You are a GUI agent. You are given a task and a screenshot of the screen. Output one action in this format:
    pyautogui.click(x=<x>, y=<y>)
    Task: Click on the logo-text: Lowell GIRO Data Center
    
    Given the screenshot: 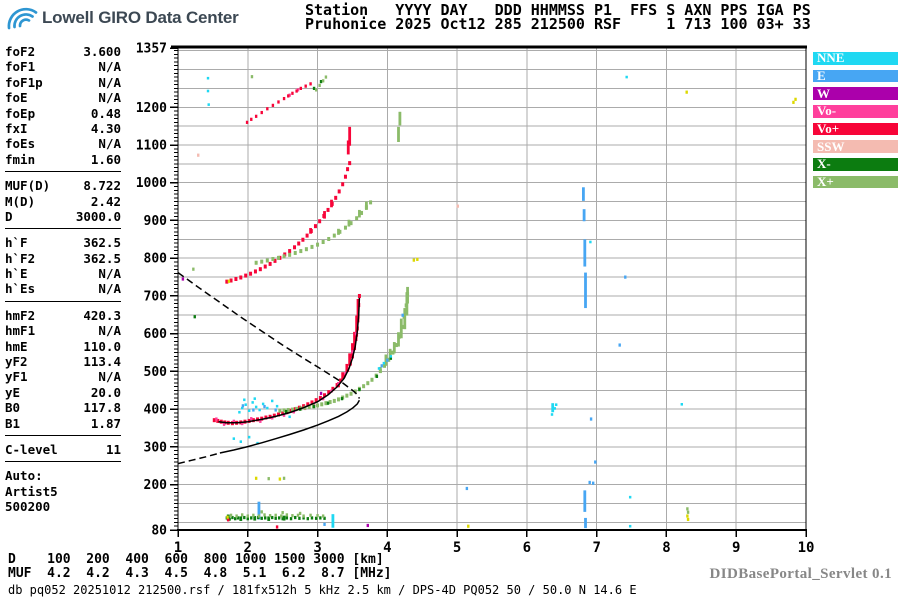 What is the action you would take?
    pyautogui.click(x=140, y=17)
    